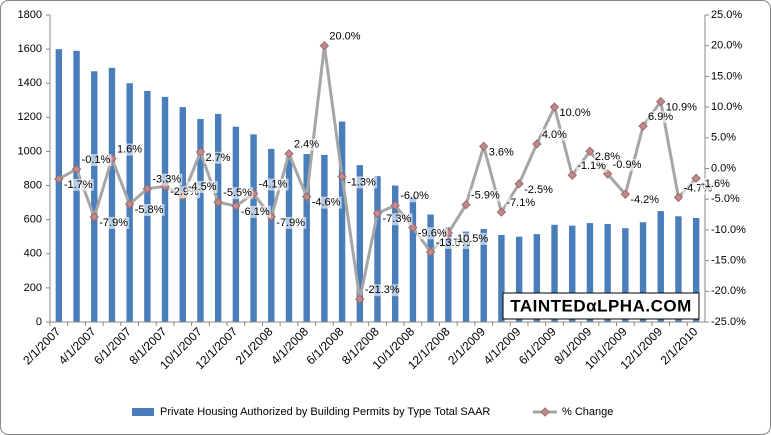  I want to click on data-label: -6.1%, so click(255, 212).